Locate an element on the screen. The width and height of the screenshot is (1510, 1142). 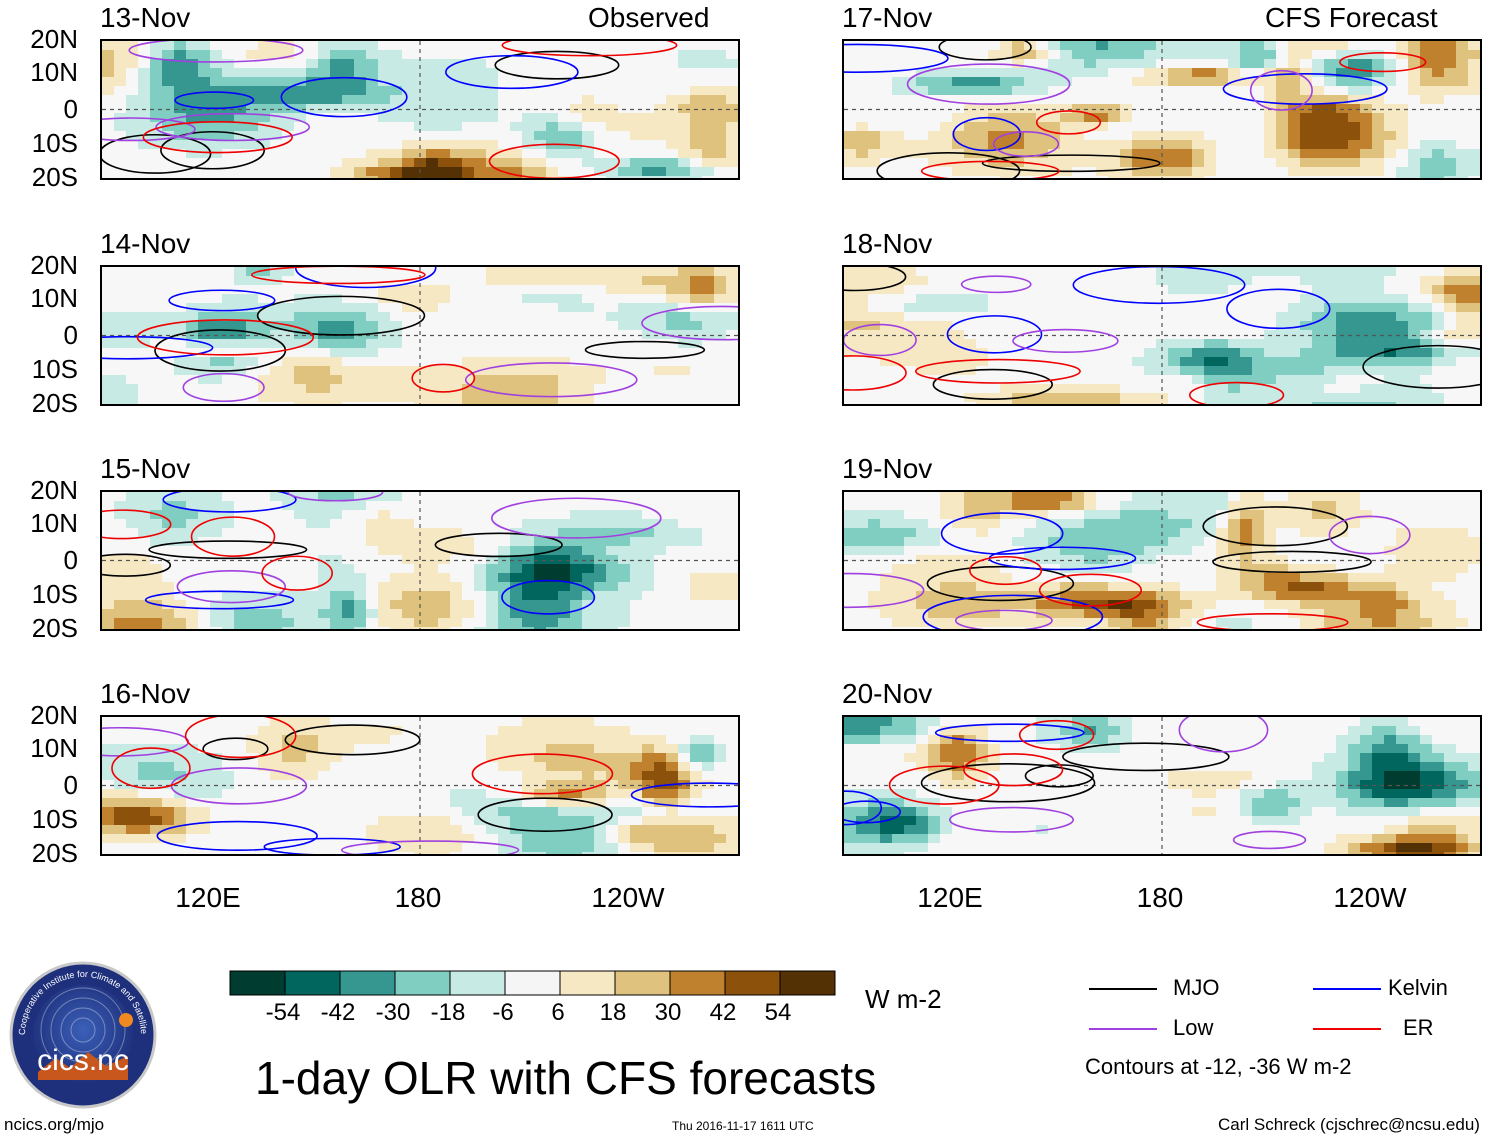
panel-date-label: 14-Nov is located at coordinates (145, 243).